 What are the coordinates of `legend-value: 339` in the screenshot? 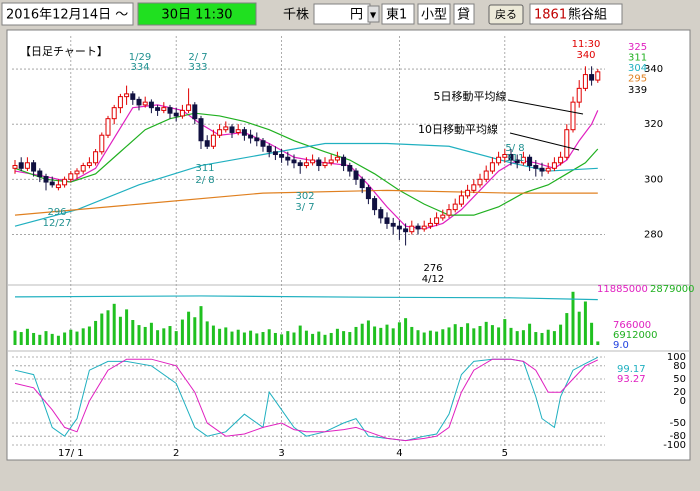 It's located at (637, 90).